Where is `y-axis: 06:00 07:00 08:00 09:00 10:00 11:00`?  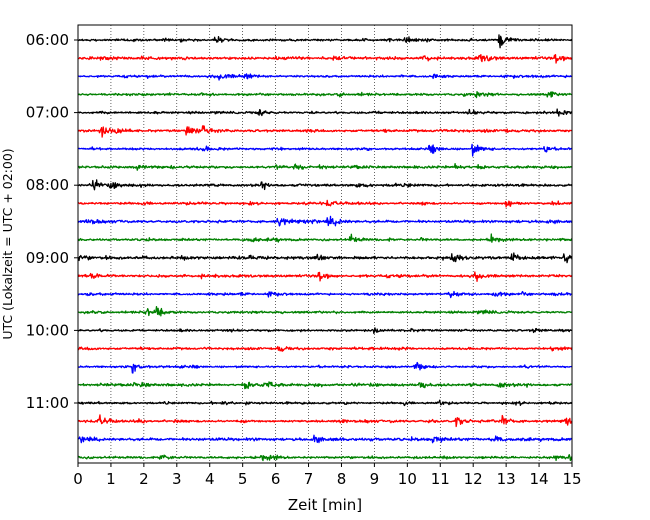 y-axis: 06:00 07:00 08:00 09:00 10:00 11:00 is located at coordinates (52, 221).